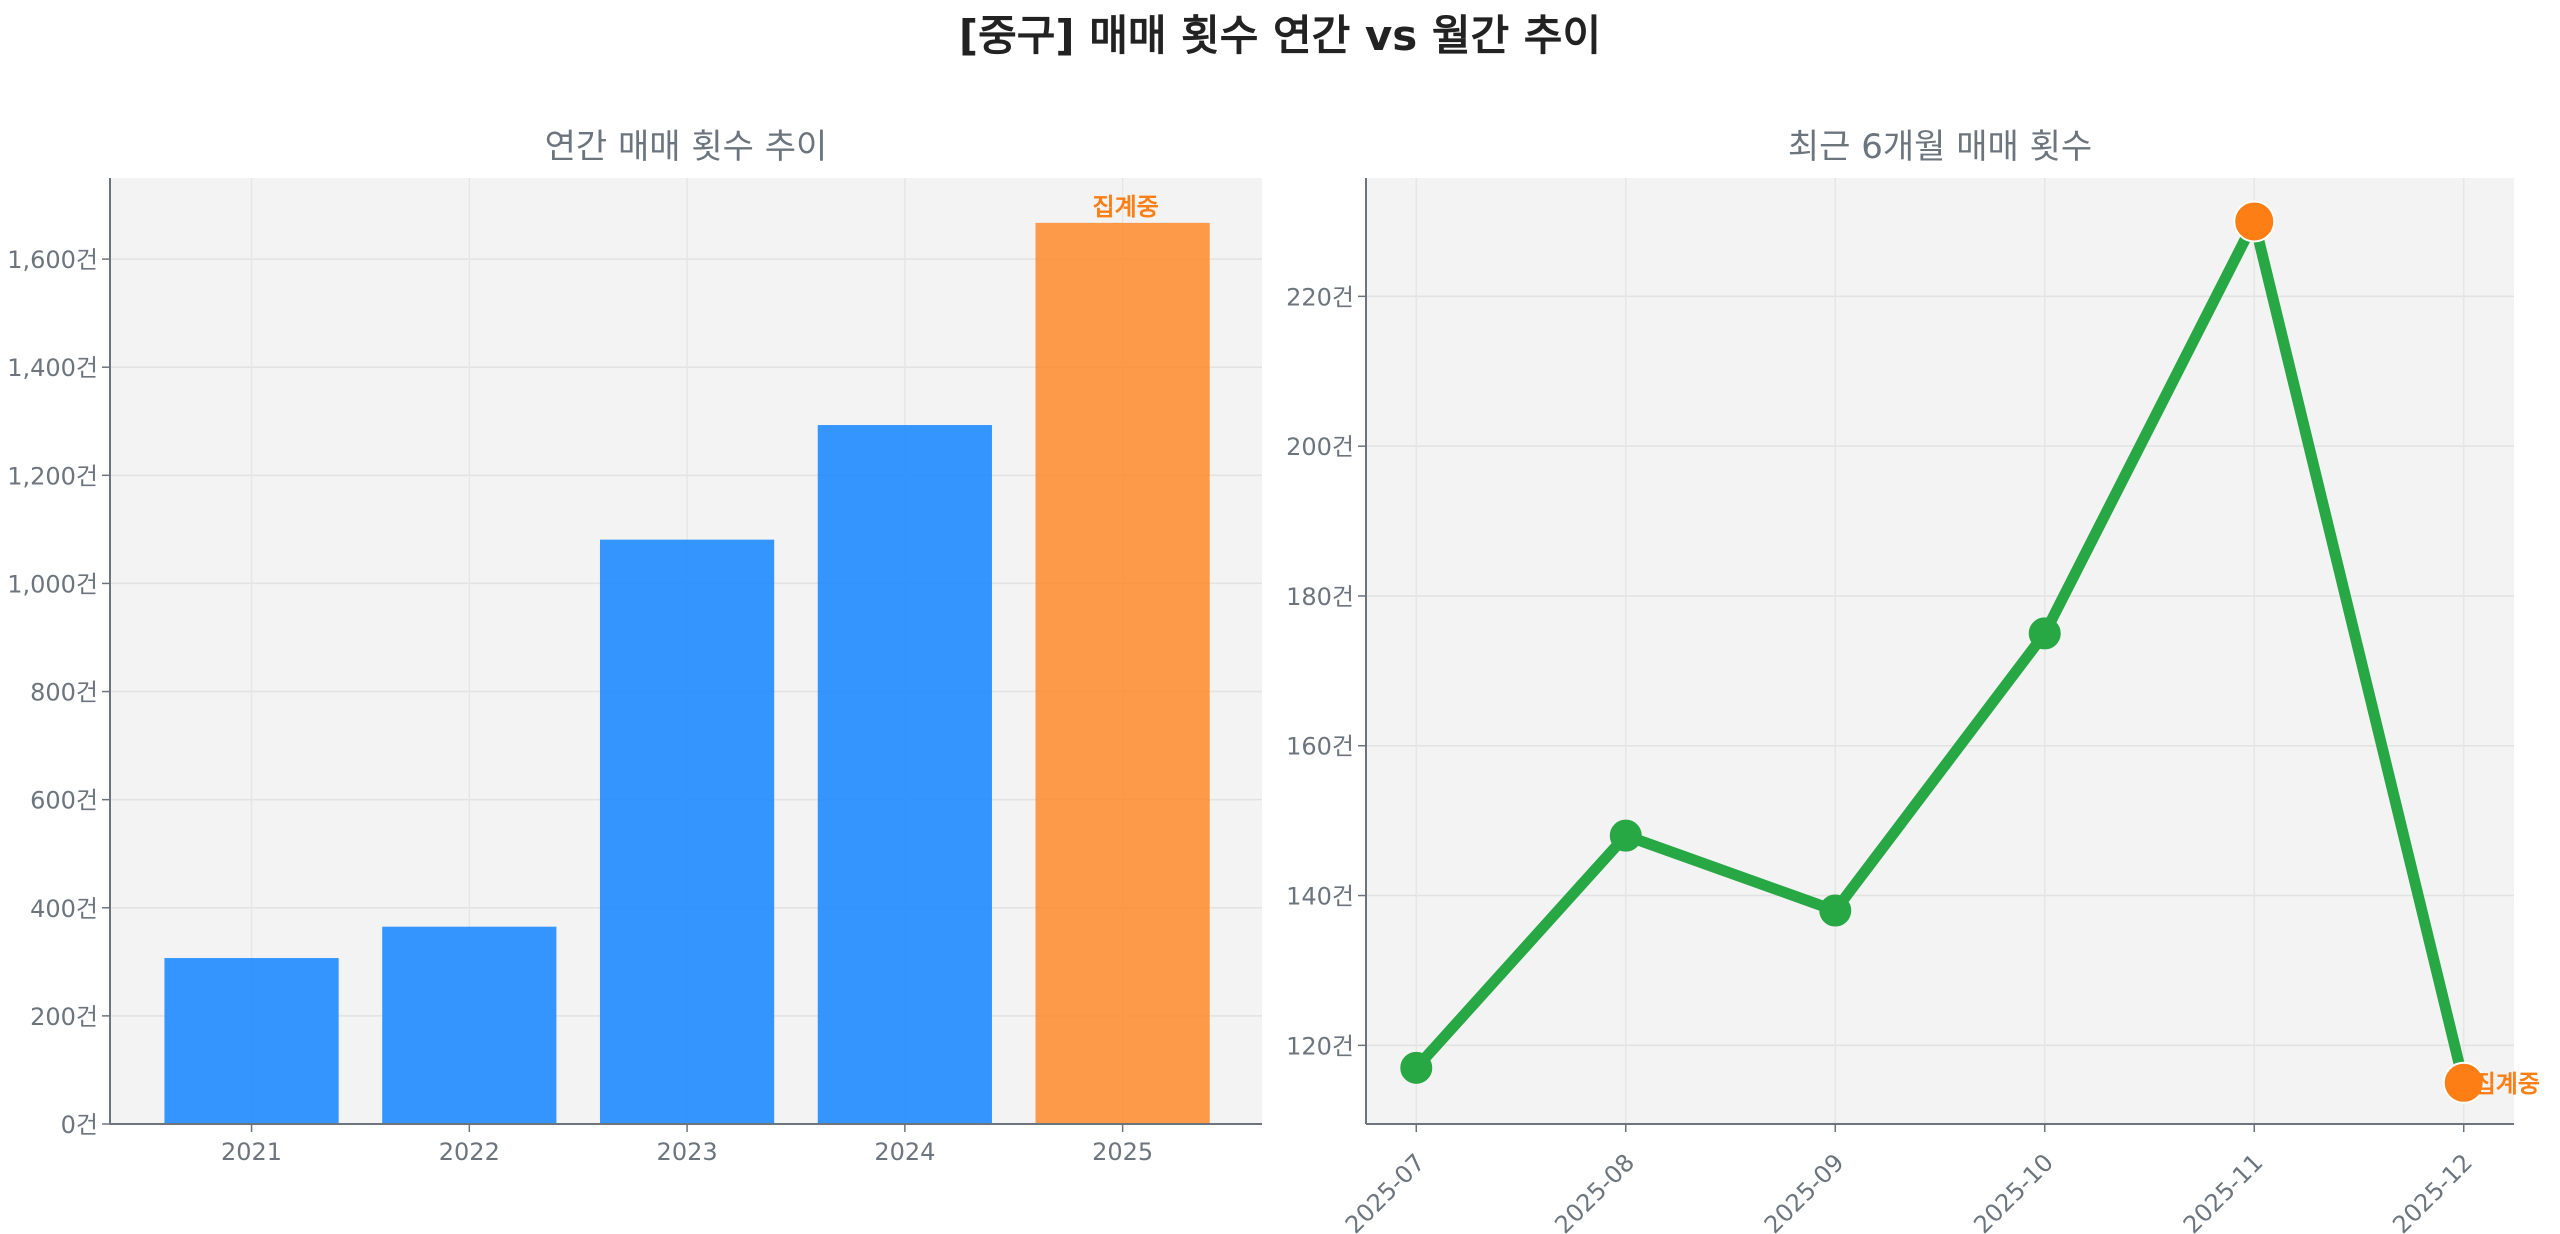 Image resolution: width=2560 pixels, height=1234 pixels. What do you see at coordinates (64, 909) in the screenshot?
I see `bar-chart-ytick-label: 400건` at bounding box center [64, 909].